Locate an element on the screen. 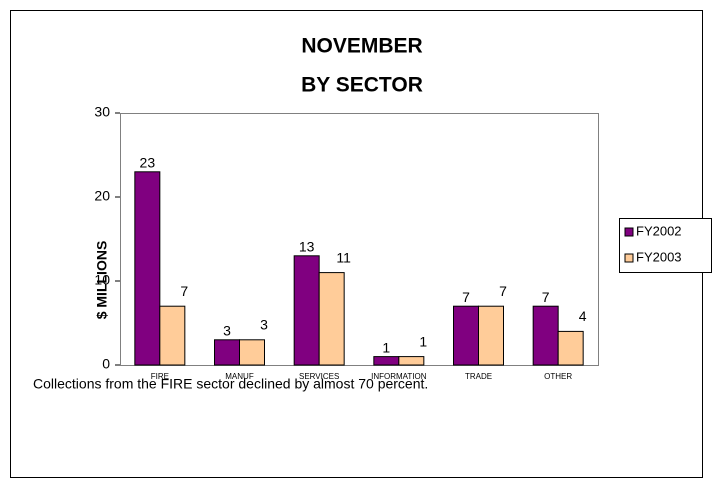 The image size is (713, 493). x-tick-label: TRADE is located at coordinates (478, 376).